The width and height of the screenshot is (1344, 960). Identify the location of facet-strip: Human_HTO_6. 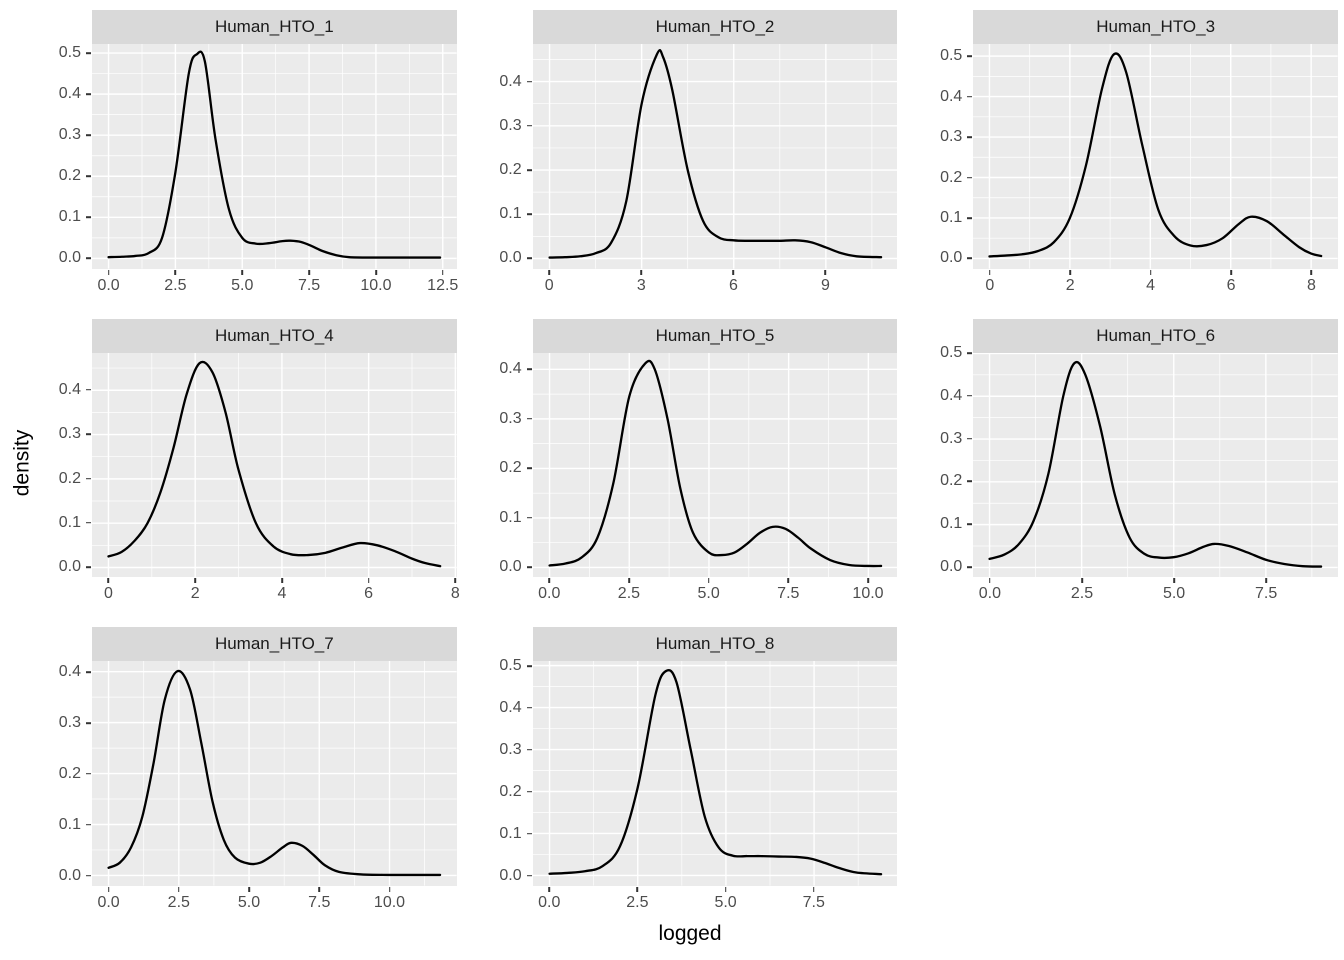
(1155, 335).